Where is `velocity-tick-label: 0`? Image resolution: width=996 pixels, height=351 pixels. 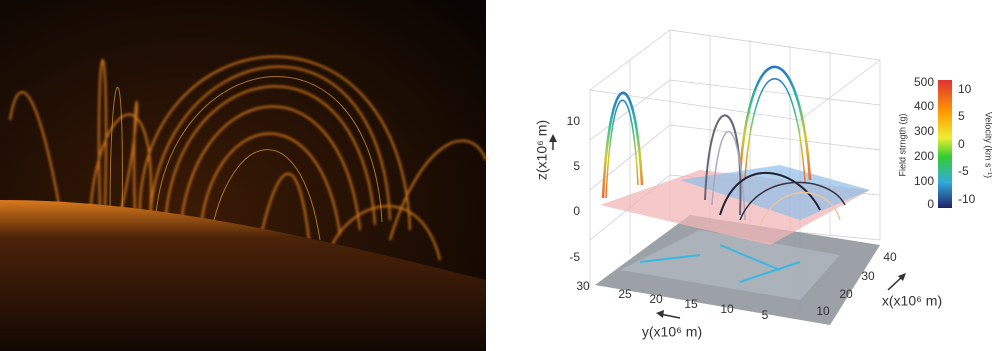 velocity-tick-label: 0 is located at coordinates (961, 144).